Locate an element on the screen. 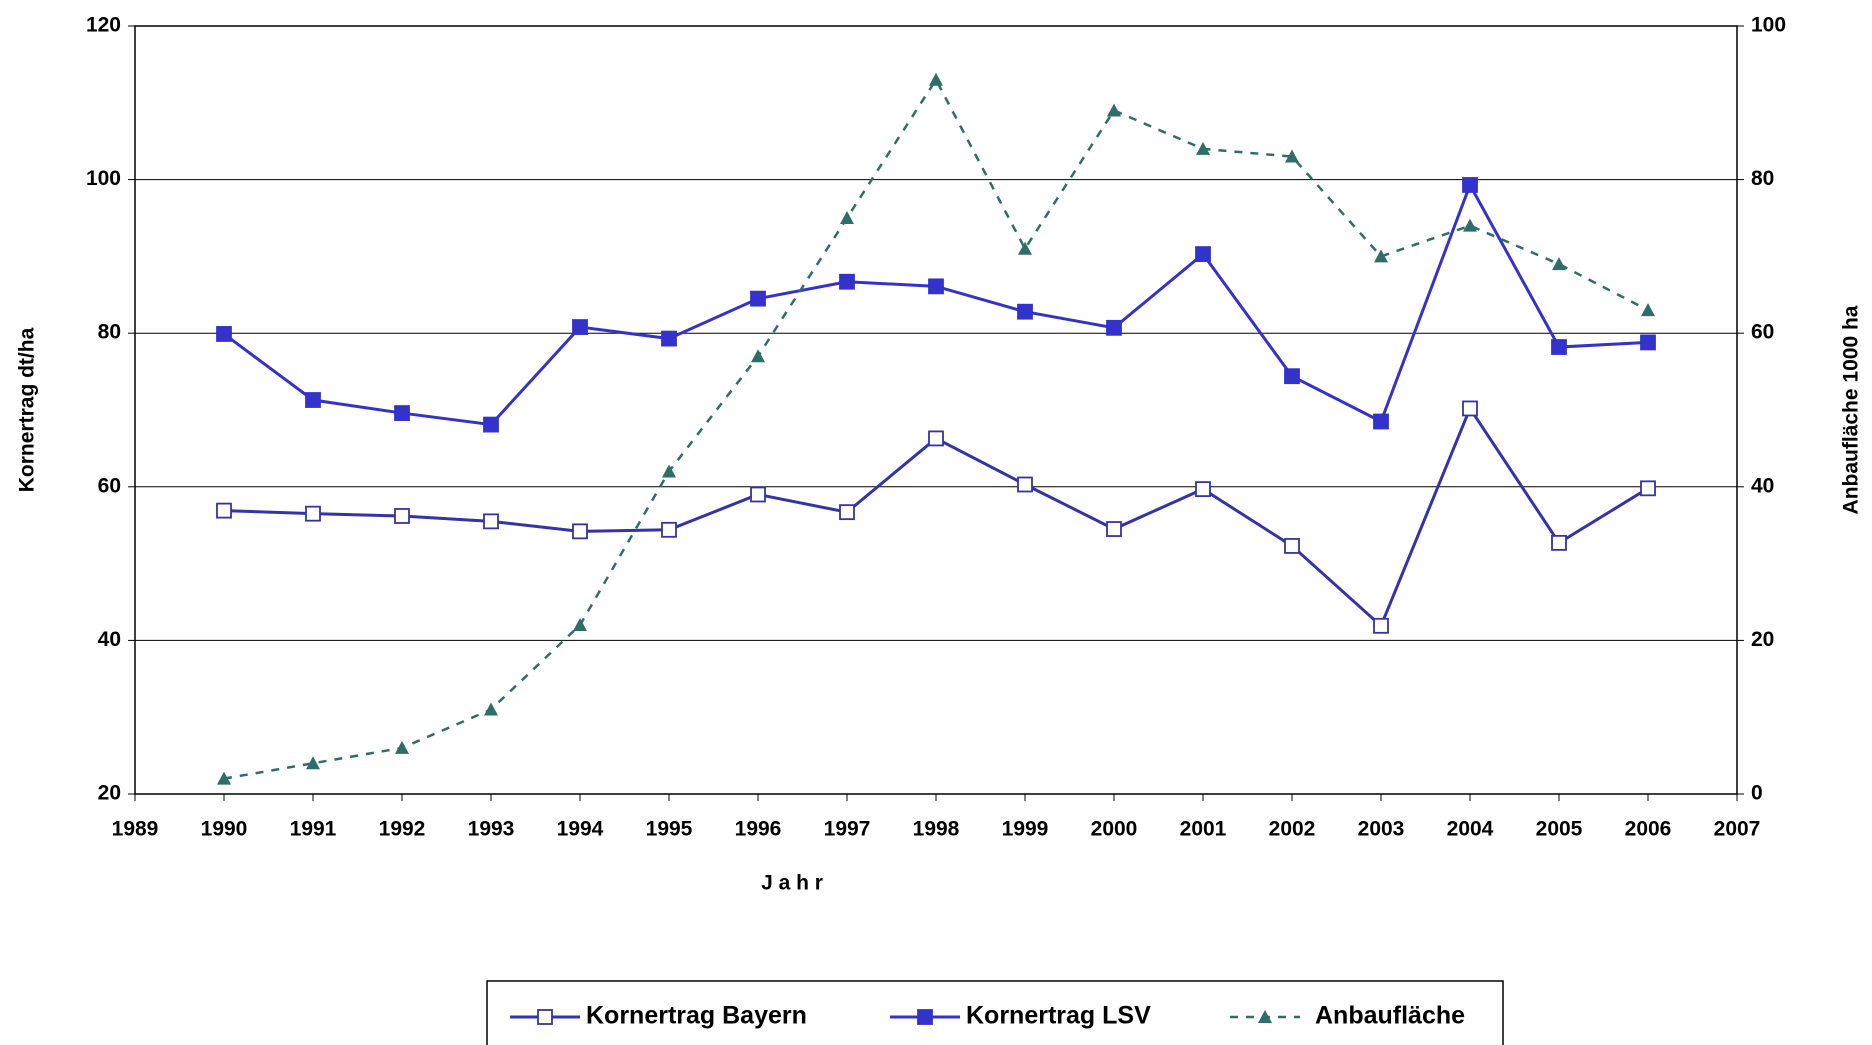  x-tick-label: 2002 is located at coordinates (1292, 829).